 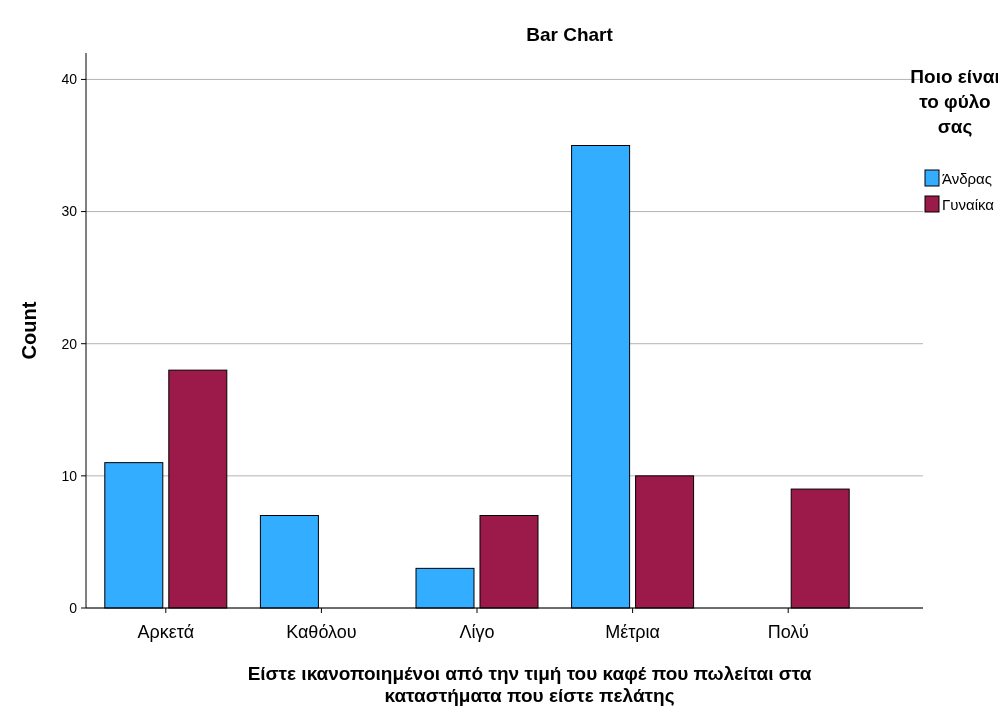 What do you see at coordinates (29, 330) in the screenshot?
I see `y-axis-title: Count` at bounding box center [29, 330].